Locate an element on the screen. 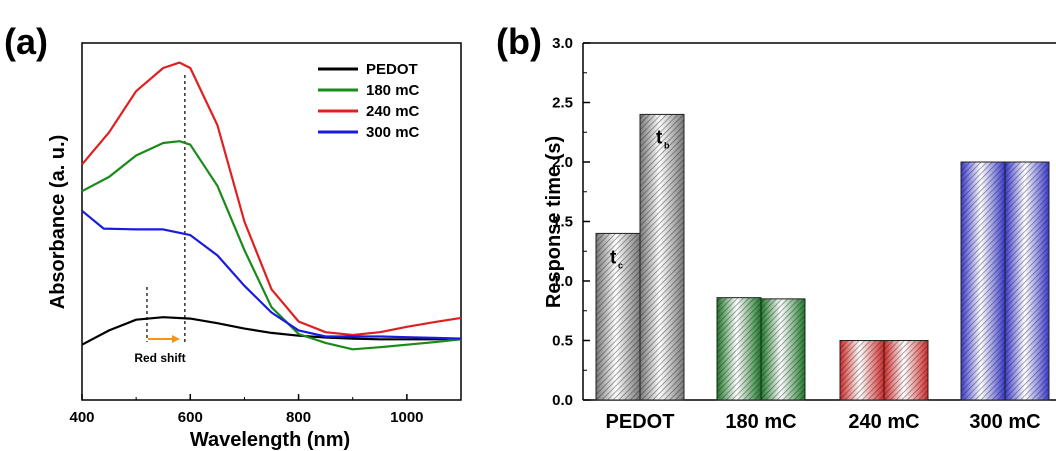 The width and height of the screenshot is (1056, 451). panel-a-x-axis-title: Wavelength (nm) is located at coordinates (270, 440).